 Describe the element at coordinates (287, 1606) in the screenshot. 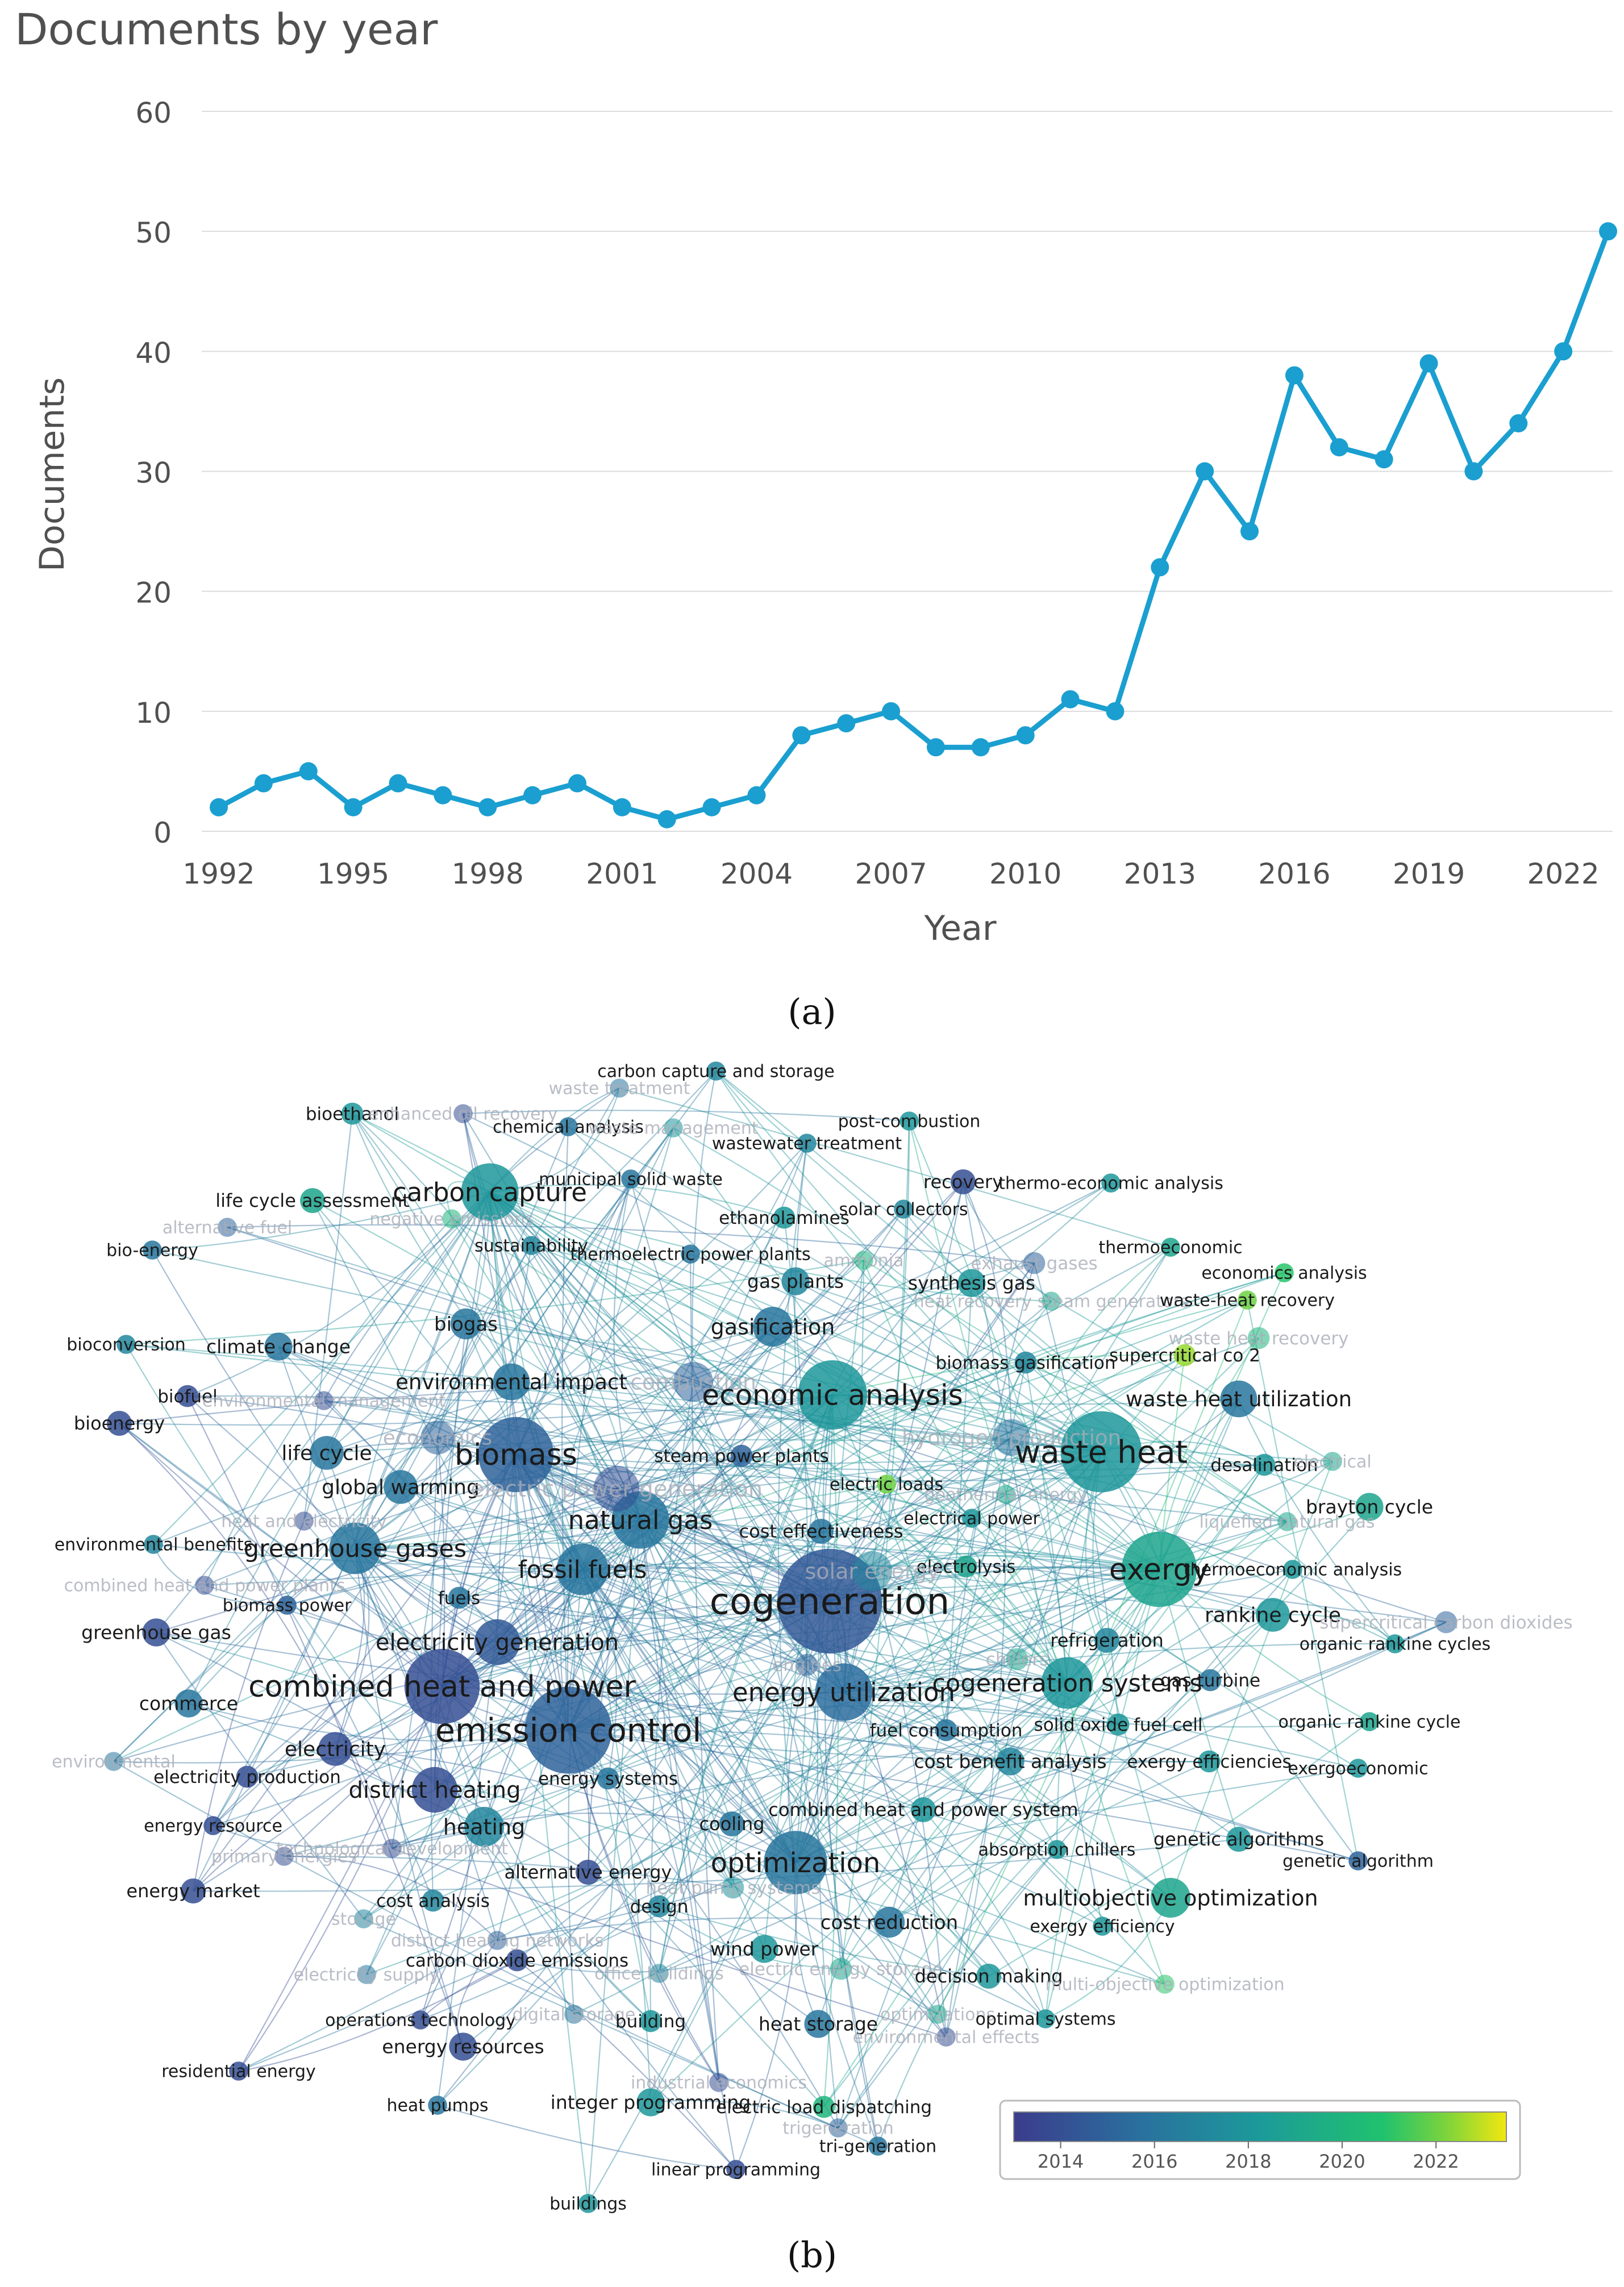

I see `label-biomass-power: biomass power` at that location.